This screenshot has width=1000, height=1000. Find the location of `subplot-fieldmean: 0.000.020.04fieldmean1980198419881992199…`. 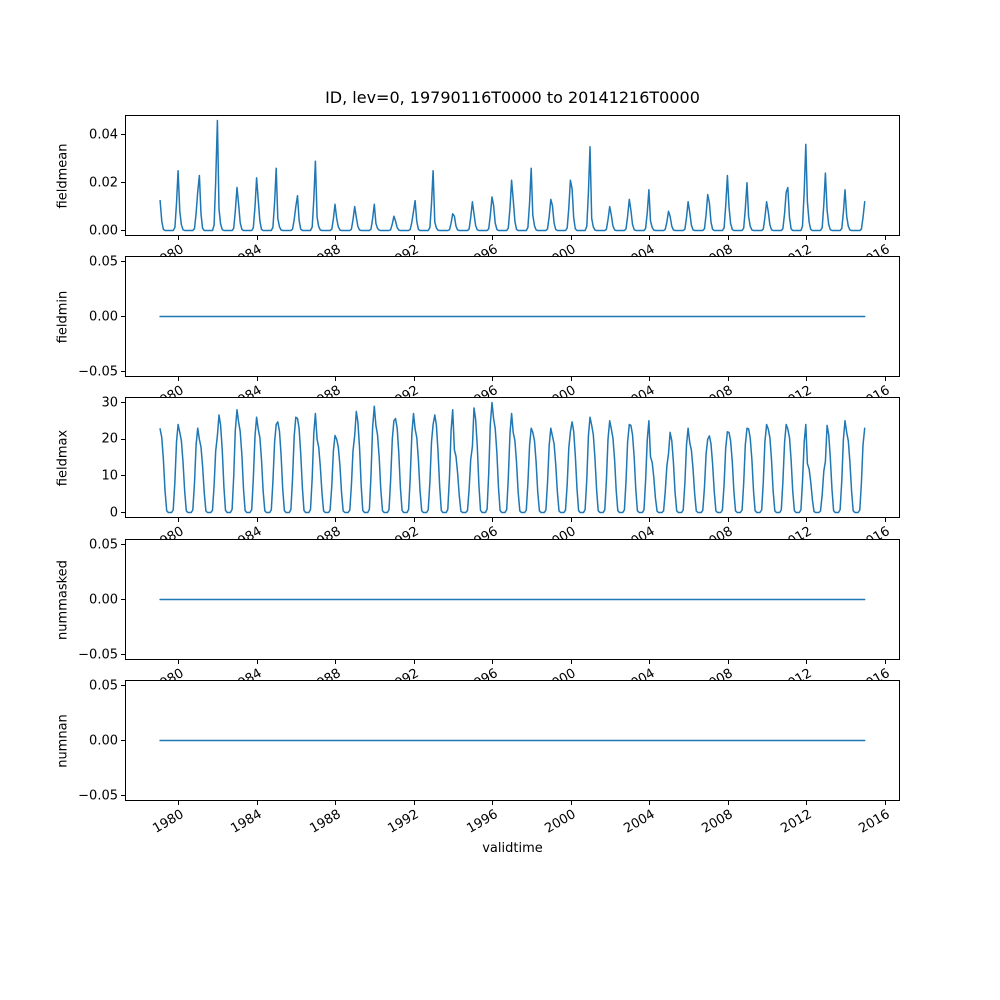

subplot-fieldmean: 0.000.020.04fieldmean1980198419881992199… is located at coordinates (478, 193).